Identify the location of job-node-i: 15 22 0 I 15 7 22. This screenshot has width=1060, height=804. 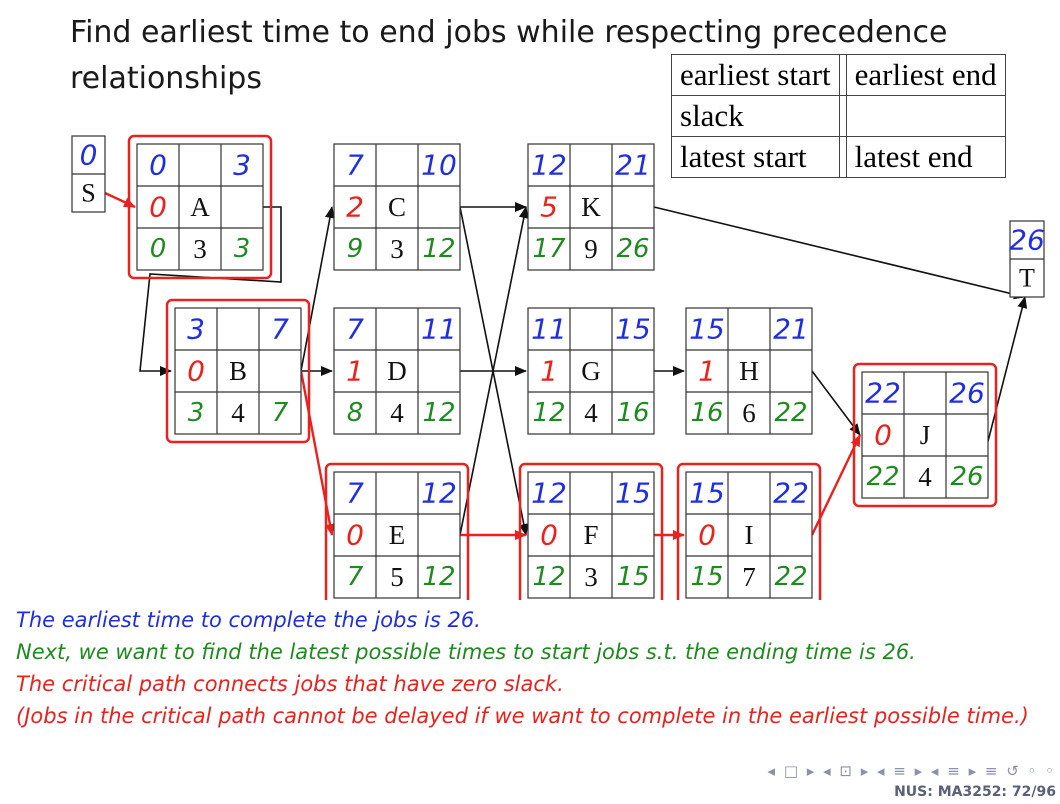
(749, 531).